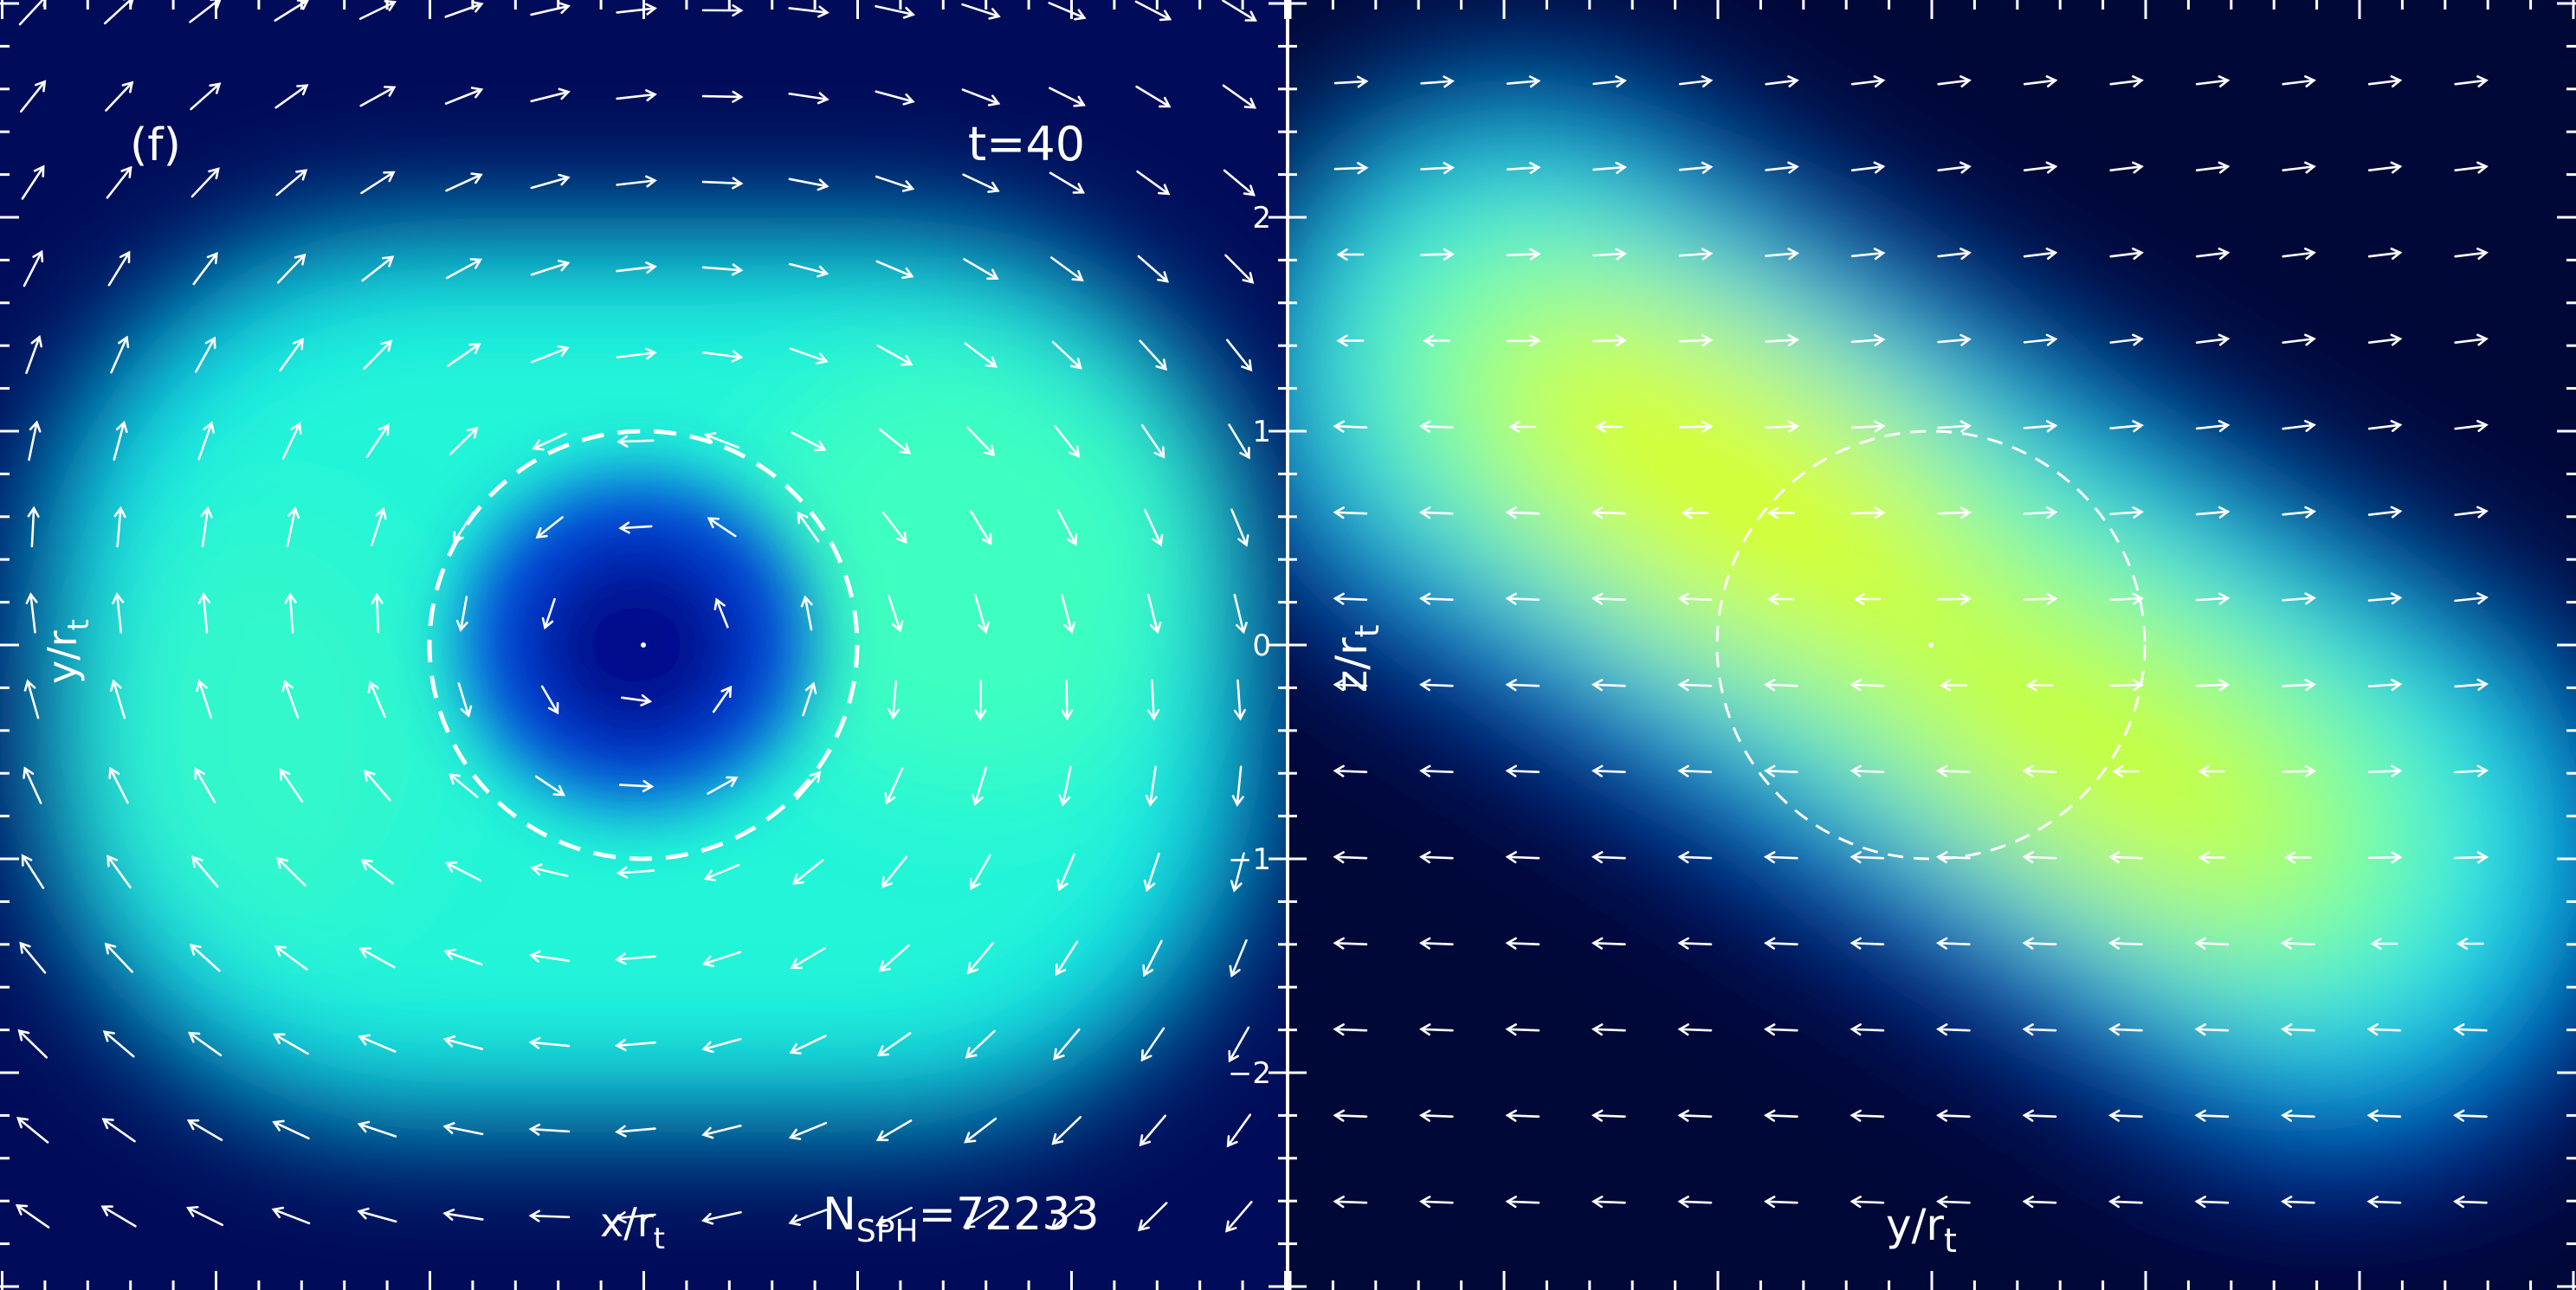 This screenshot has height=1290, width=2576. I want to click on time-label: t=40, so click(1026, 144).